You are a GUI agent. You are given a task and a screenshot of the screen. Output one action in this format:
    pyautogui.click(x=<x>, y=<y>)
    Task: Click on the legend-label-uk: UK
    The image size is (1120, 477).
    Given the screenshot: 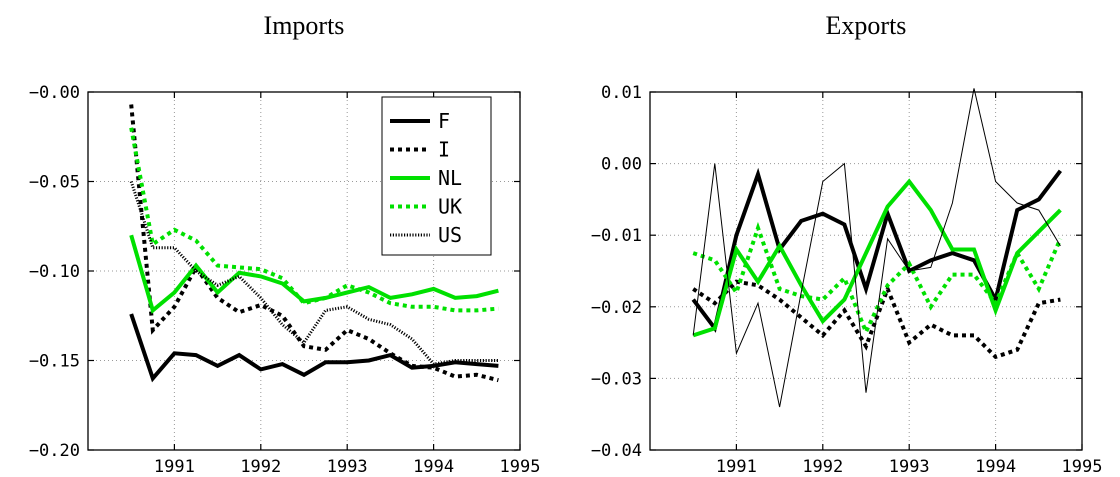 What is the action you would take?
    pyautogui.click(x=450, y=207)
    